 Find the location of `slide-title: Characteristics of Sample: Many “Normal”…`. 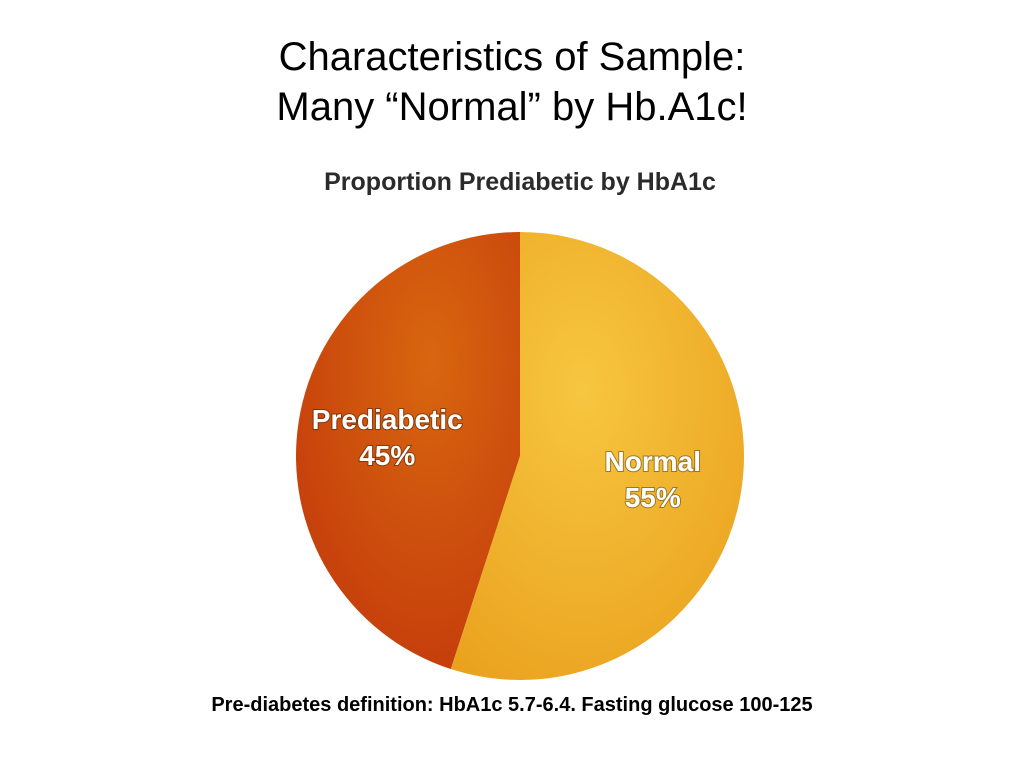

slide-title: Characteristics of Sample: Many “Normal”… is located at coordinates (512, 82).